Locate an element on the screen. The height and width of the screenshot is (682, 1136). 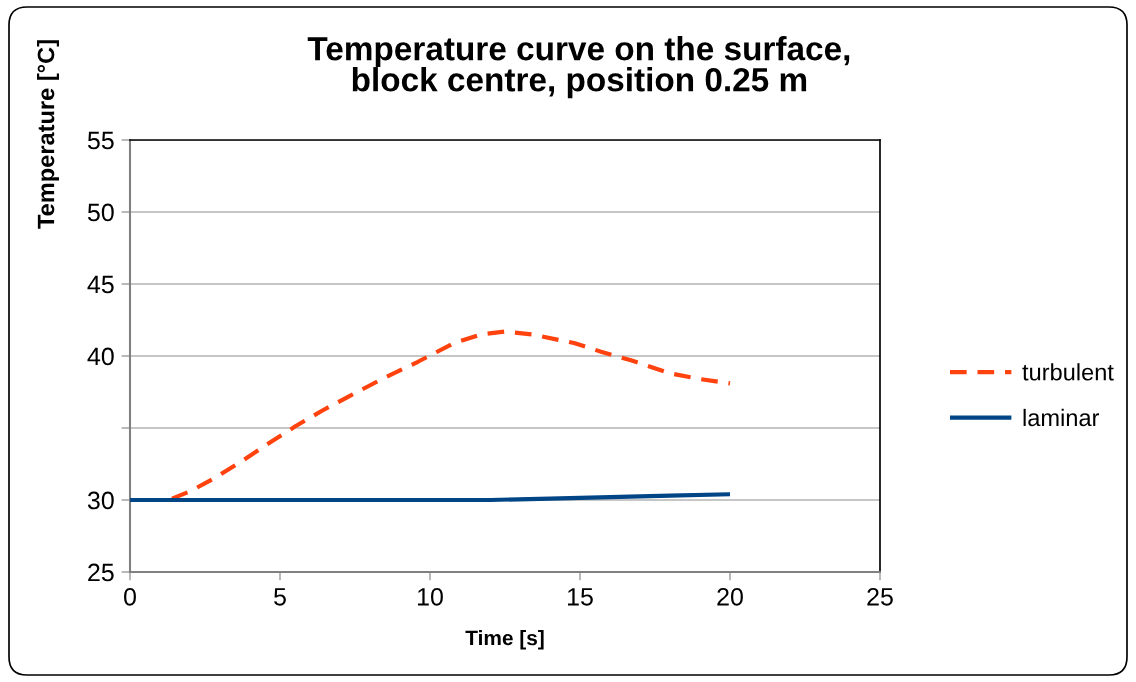
x-tick-label: 20 is located at coordinates (730, 596).